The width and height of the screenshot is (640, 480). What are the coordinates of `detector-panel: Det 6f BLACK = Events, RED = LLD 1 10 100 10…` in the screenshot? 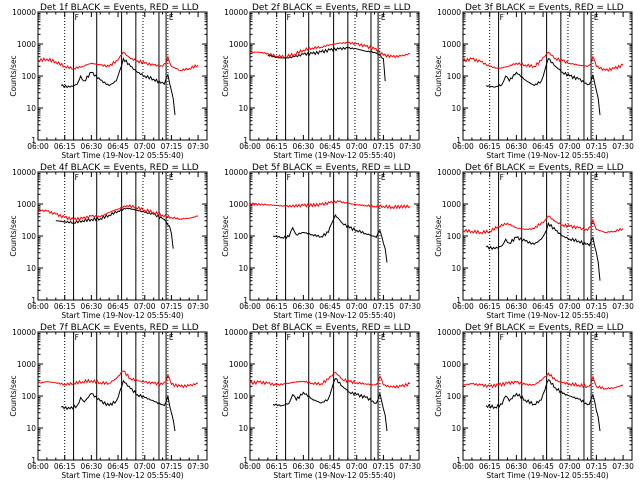 It's located at (534, 241).